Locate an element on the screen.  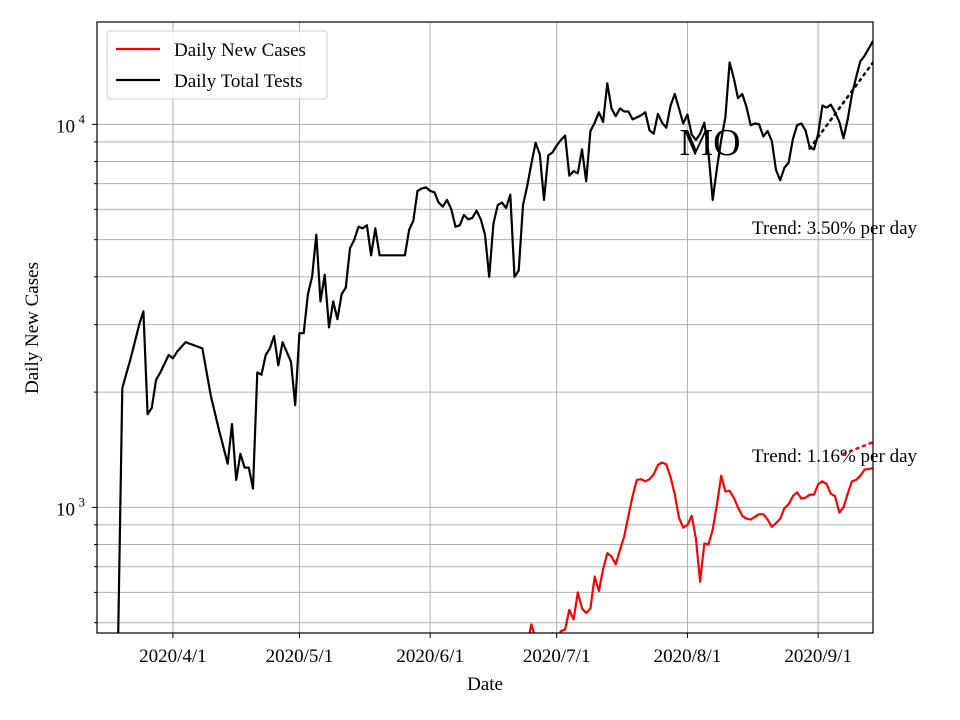
y-tick-exponent: 4 is located at coordinates (82, 118).